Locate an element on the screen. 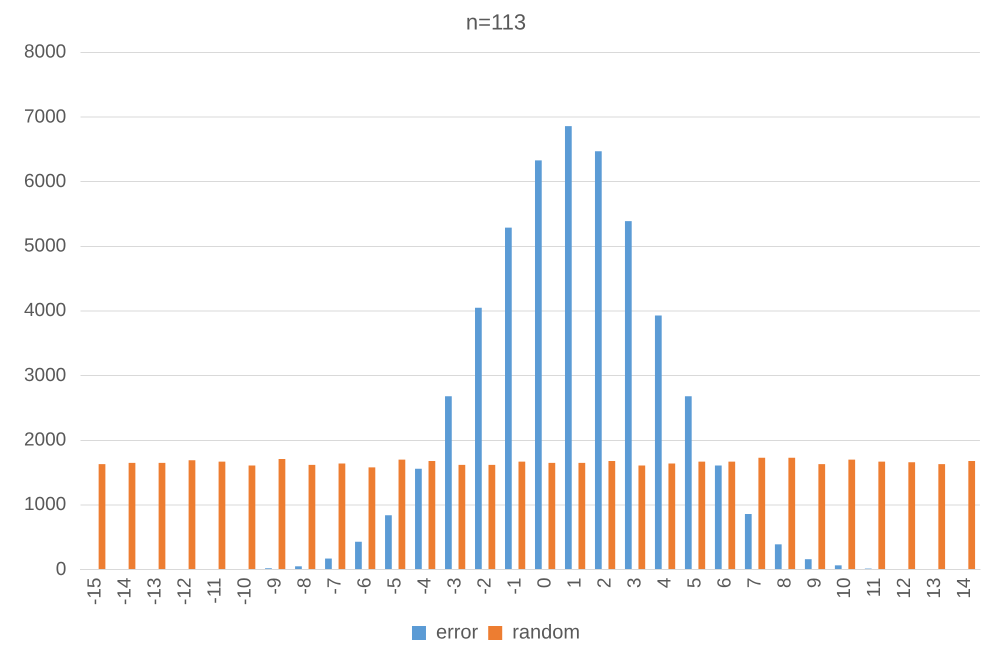 The height and width of the screenshot is (657, 996). y-tick-label: 4000 is located at coordinates (45, 311).